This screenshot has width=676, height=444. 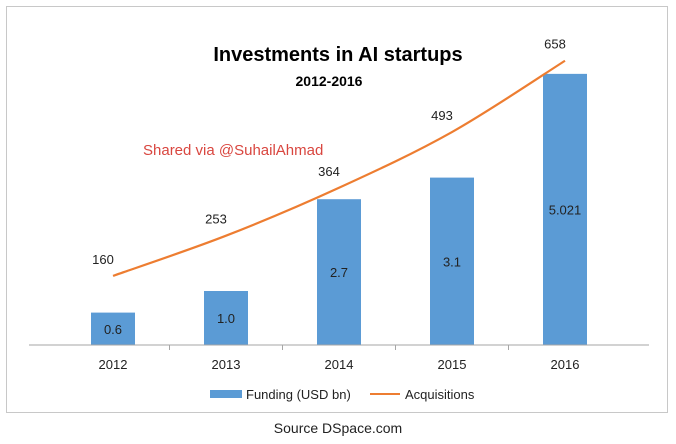 I want to click on bar-label-2016: 5.021, so click(x=565, y=209).